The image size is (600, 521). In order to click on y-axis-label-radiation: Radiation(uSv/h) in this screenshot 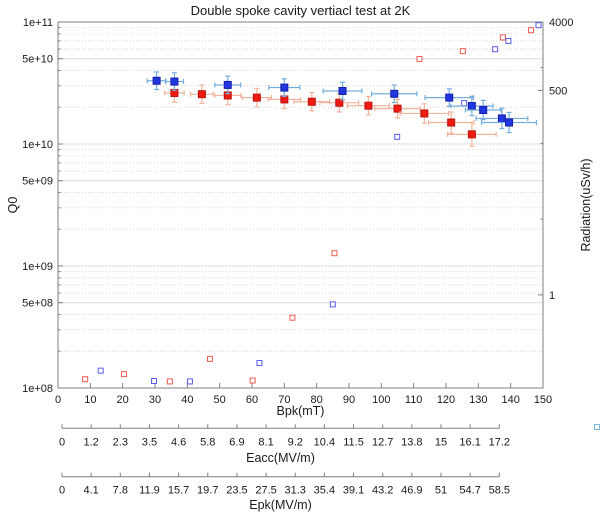, I will do `click(586, 205)`.